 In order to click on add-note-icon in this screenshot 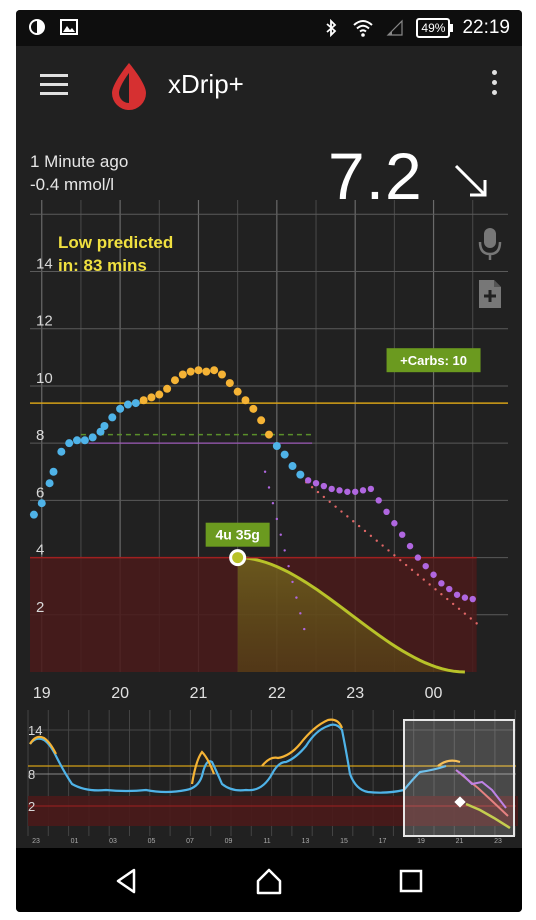, I will do `click(490, 294)`.